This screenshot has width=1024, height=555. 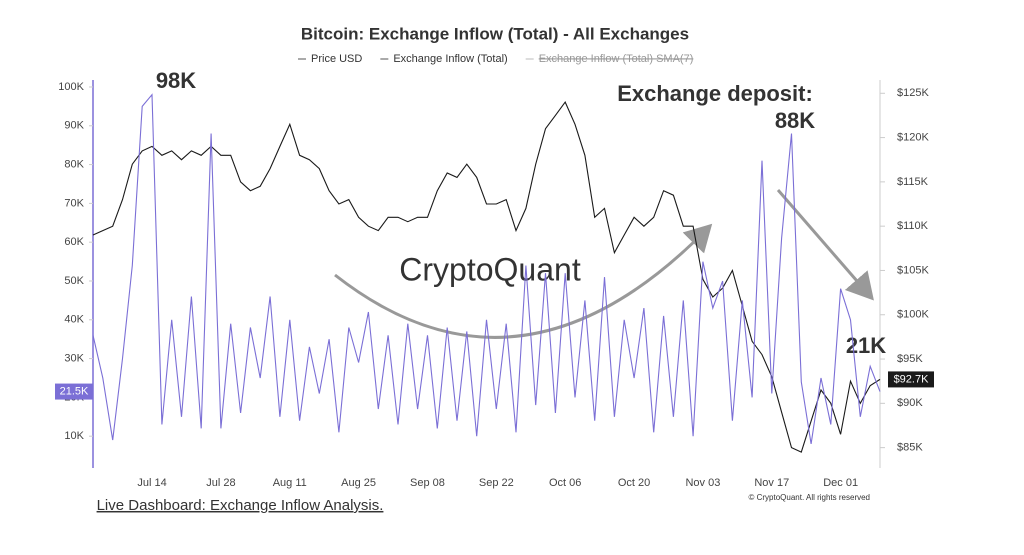 I want to click on copyright: © CryptoQuant. All rights reserved, so click(x=810, y=497).